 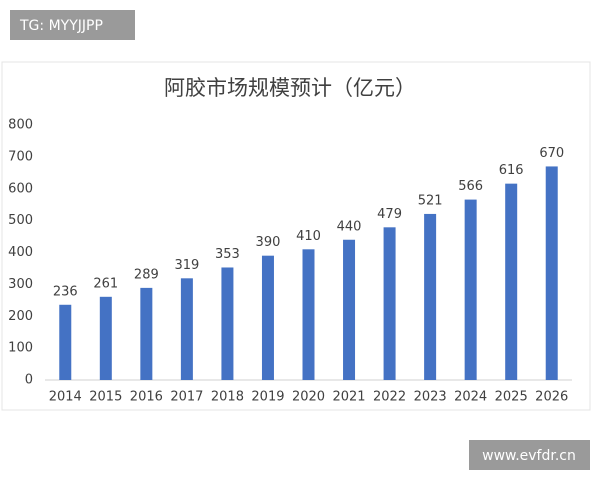 I want to click on data-label: 479, so click(x=389, y=214).